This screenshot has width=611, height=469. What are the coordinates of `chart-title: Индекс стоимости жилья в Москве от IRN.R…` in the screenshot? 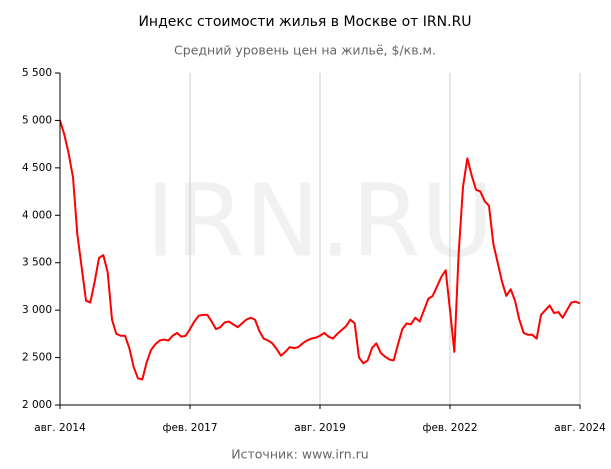 It's located at (304, 22).